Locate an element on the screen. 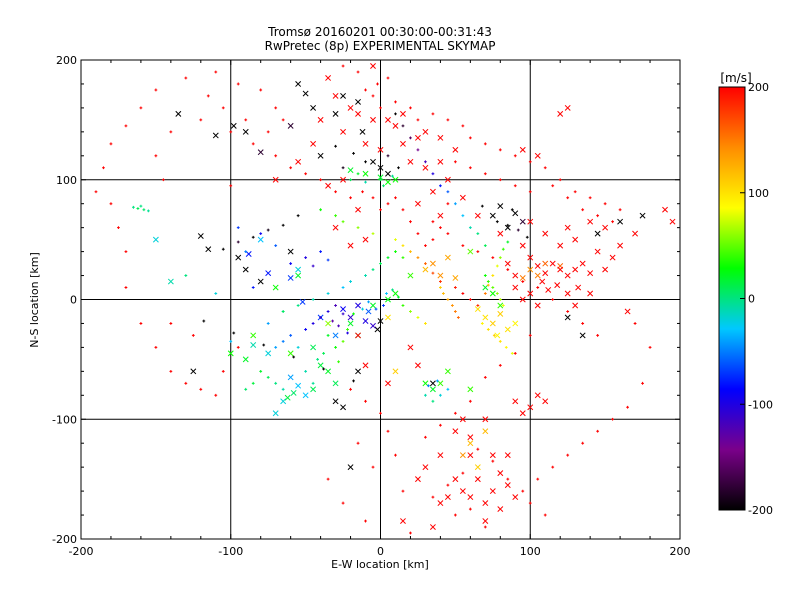  colorbar: [m/s] 200 100 0 -100 -200 is located at coordinates (745, 294).